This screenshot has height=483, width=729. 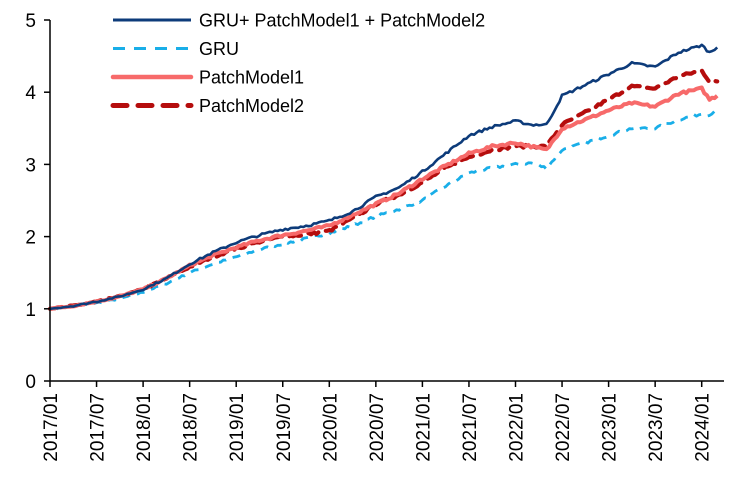 I want to click on x-tick-label: 2019/07, so click(x=284, y=427).